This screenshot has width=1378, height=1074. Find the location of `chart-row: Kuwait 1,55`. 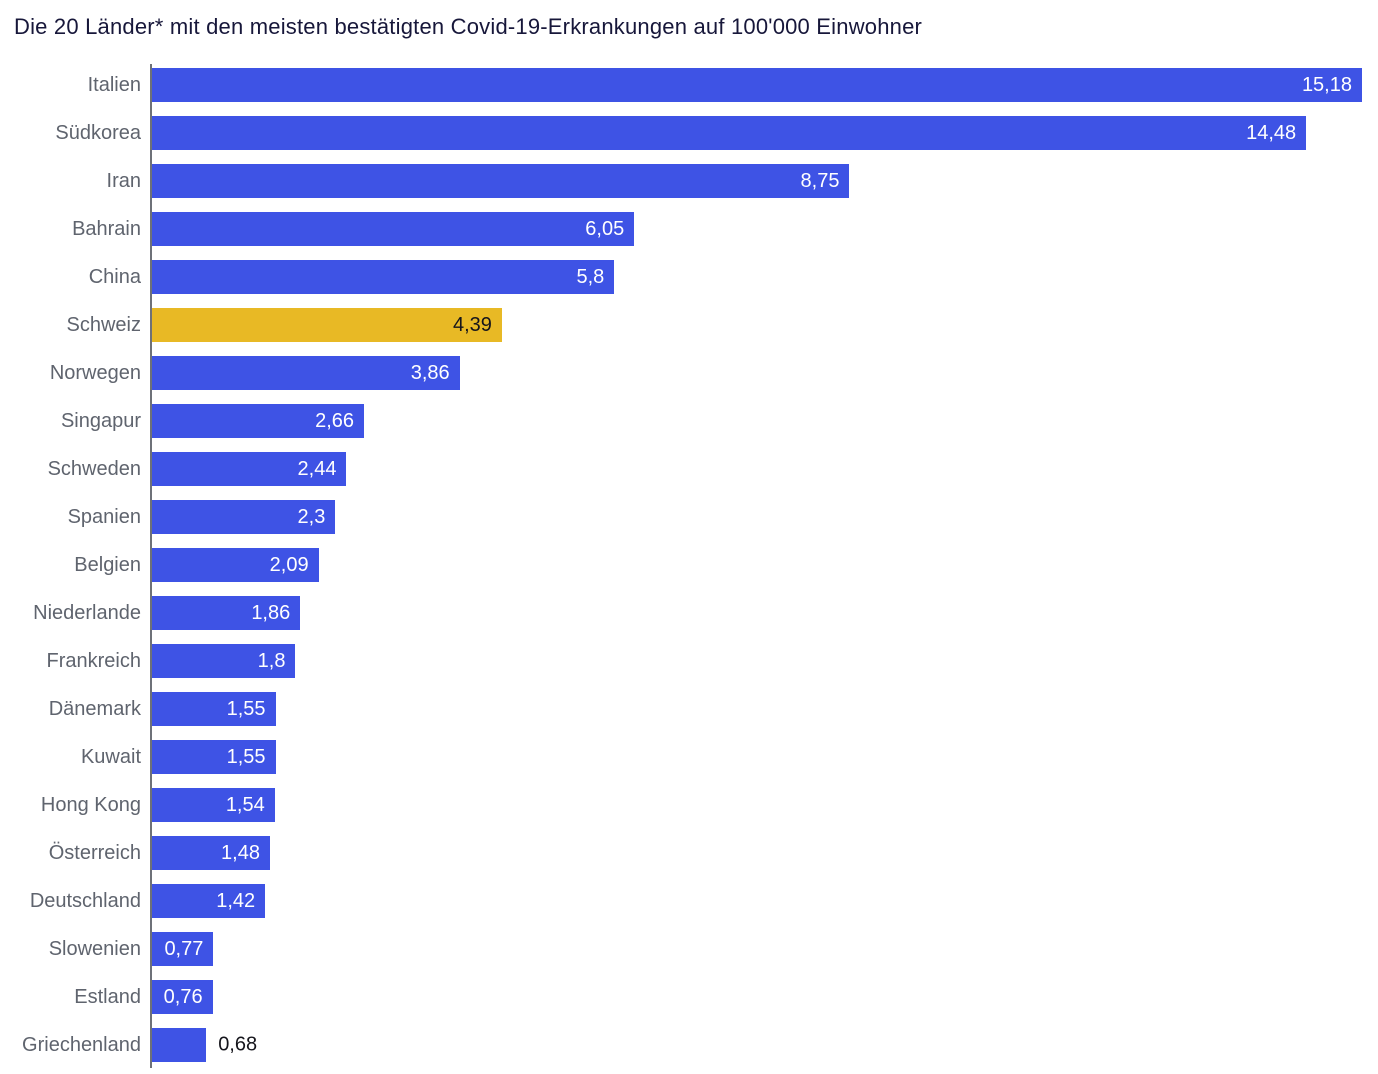

chart-row: Kuwait 1,55 is located at coordinates (689, 757).